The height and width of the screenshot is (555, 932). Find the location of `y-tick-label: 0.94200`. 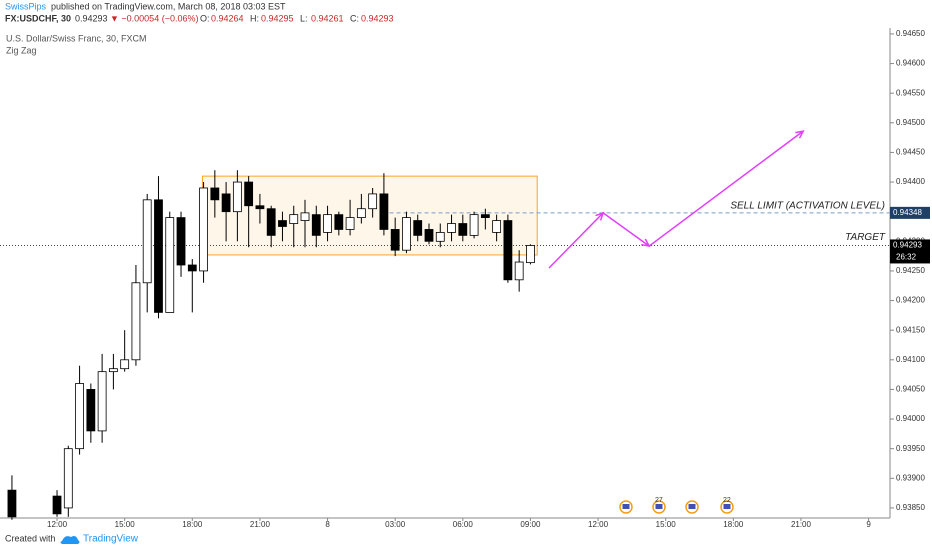

y-tick-label: 0.94200 is located at coordinates (910, 300).